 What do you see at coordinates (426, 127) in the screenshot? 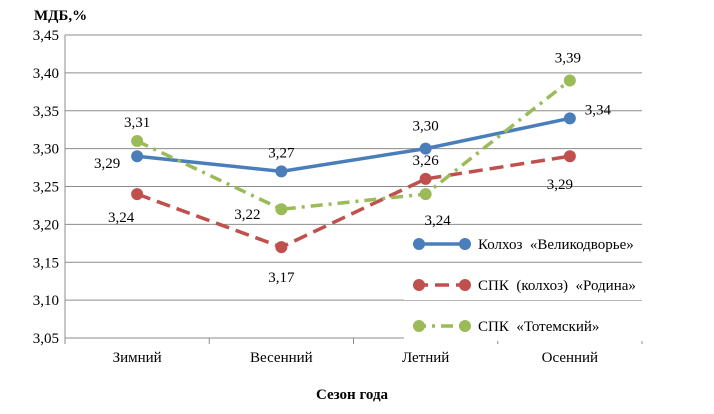
I see `data-label: 3,30` at bounding box center [426, 127].